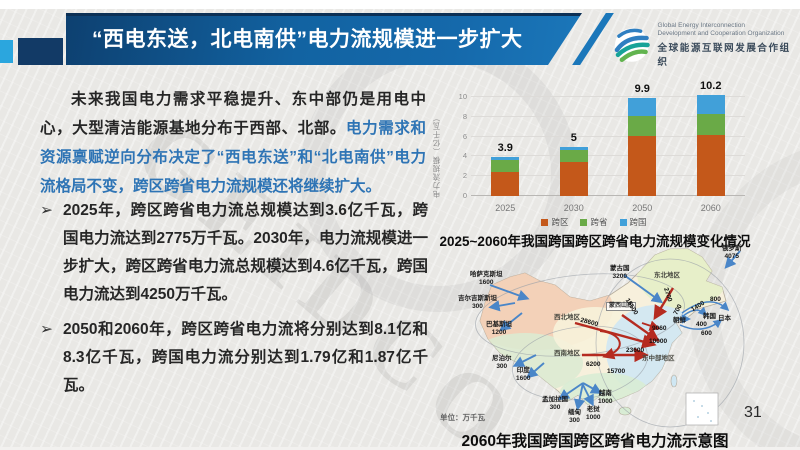 The width and height of the screenshot is (800, 450). What do you see at coordinates (400, 448) in the screenshot?
I see `bottom-margin-bar` at bounding box center [400, 448].